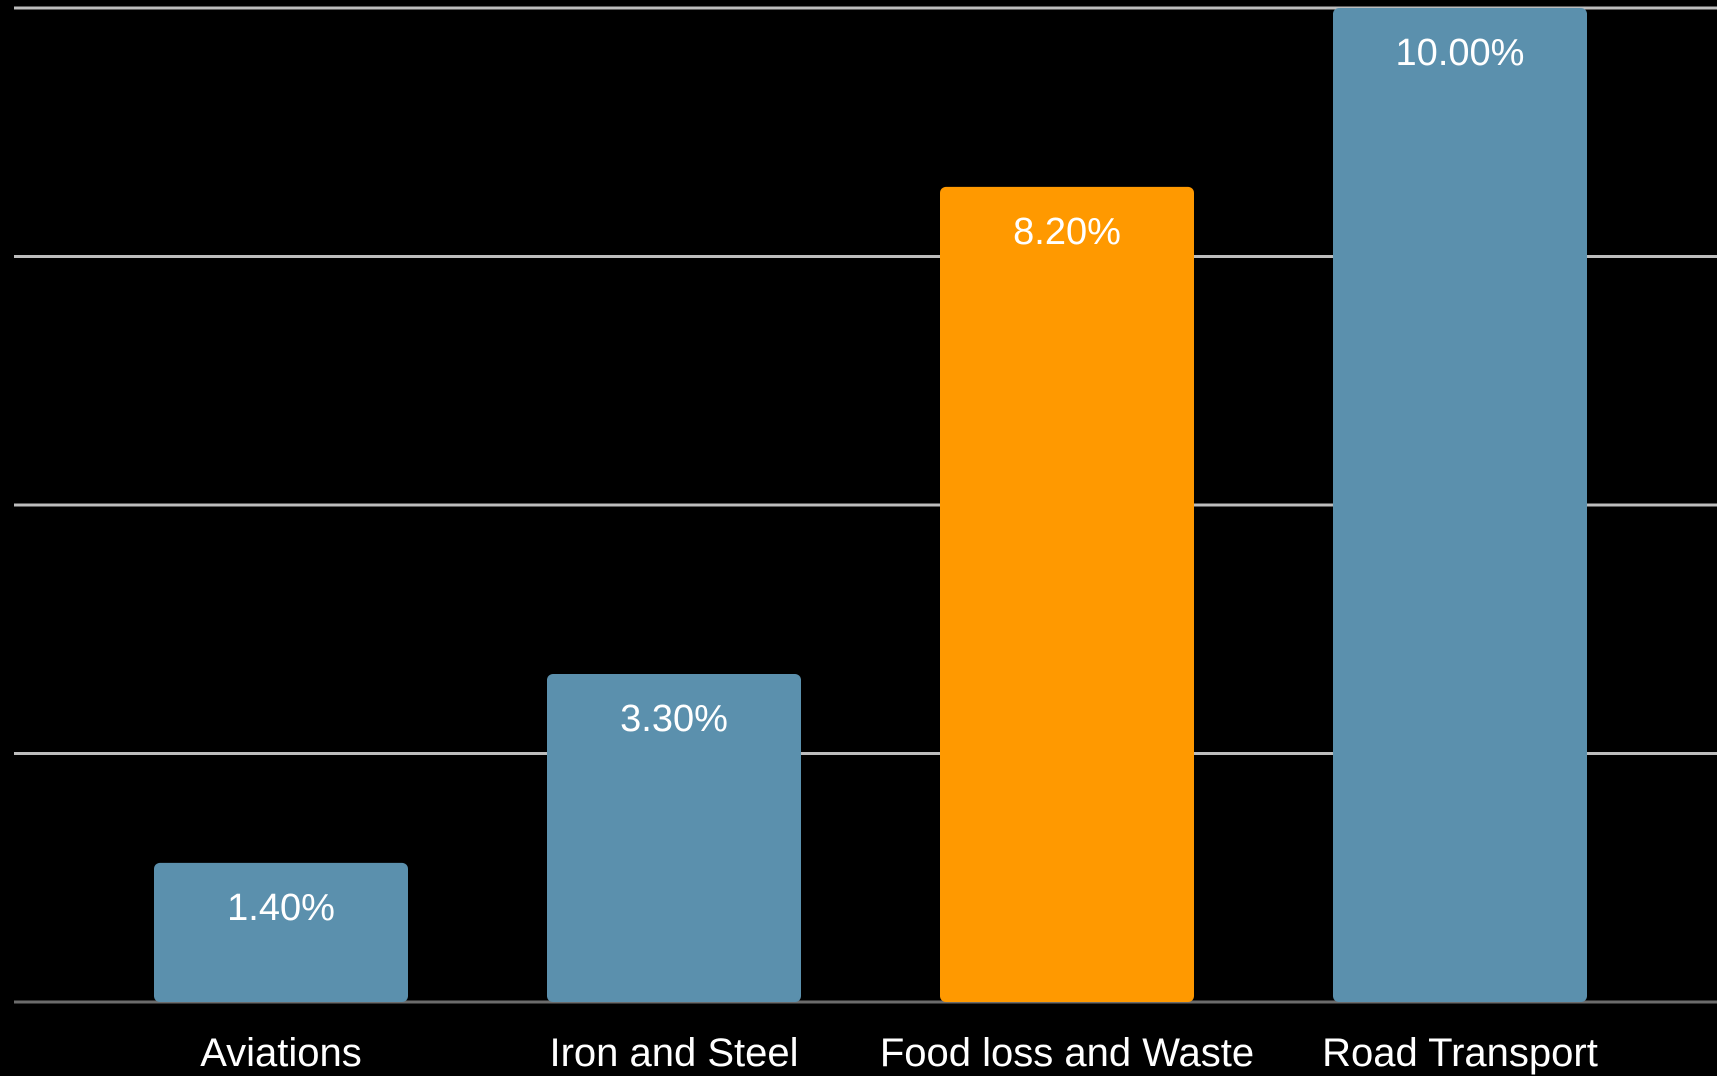 The height and width of the screenshot is (1076, 1717). What do you see at coordinates (1460, 1053) in the screenshot?
I see `x-tick-label-3: Road Transport` at bounding box center [1460, 1053].